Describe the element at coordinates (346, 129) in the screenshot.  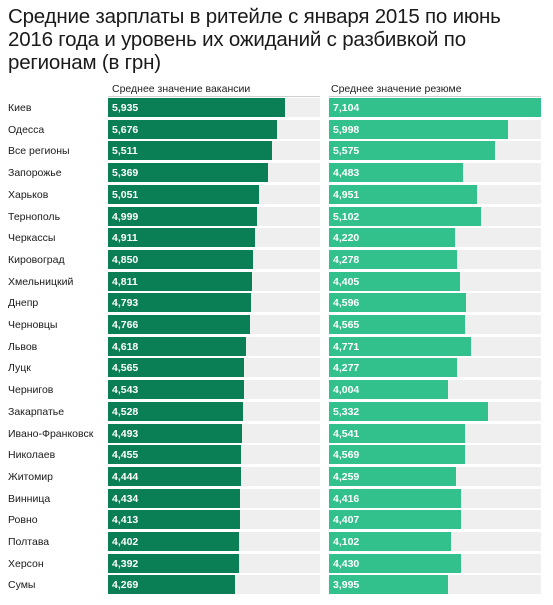
I see `resume-value-label: 5,998` at that location.